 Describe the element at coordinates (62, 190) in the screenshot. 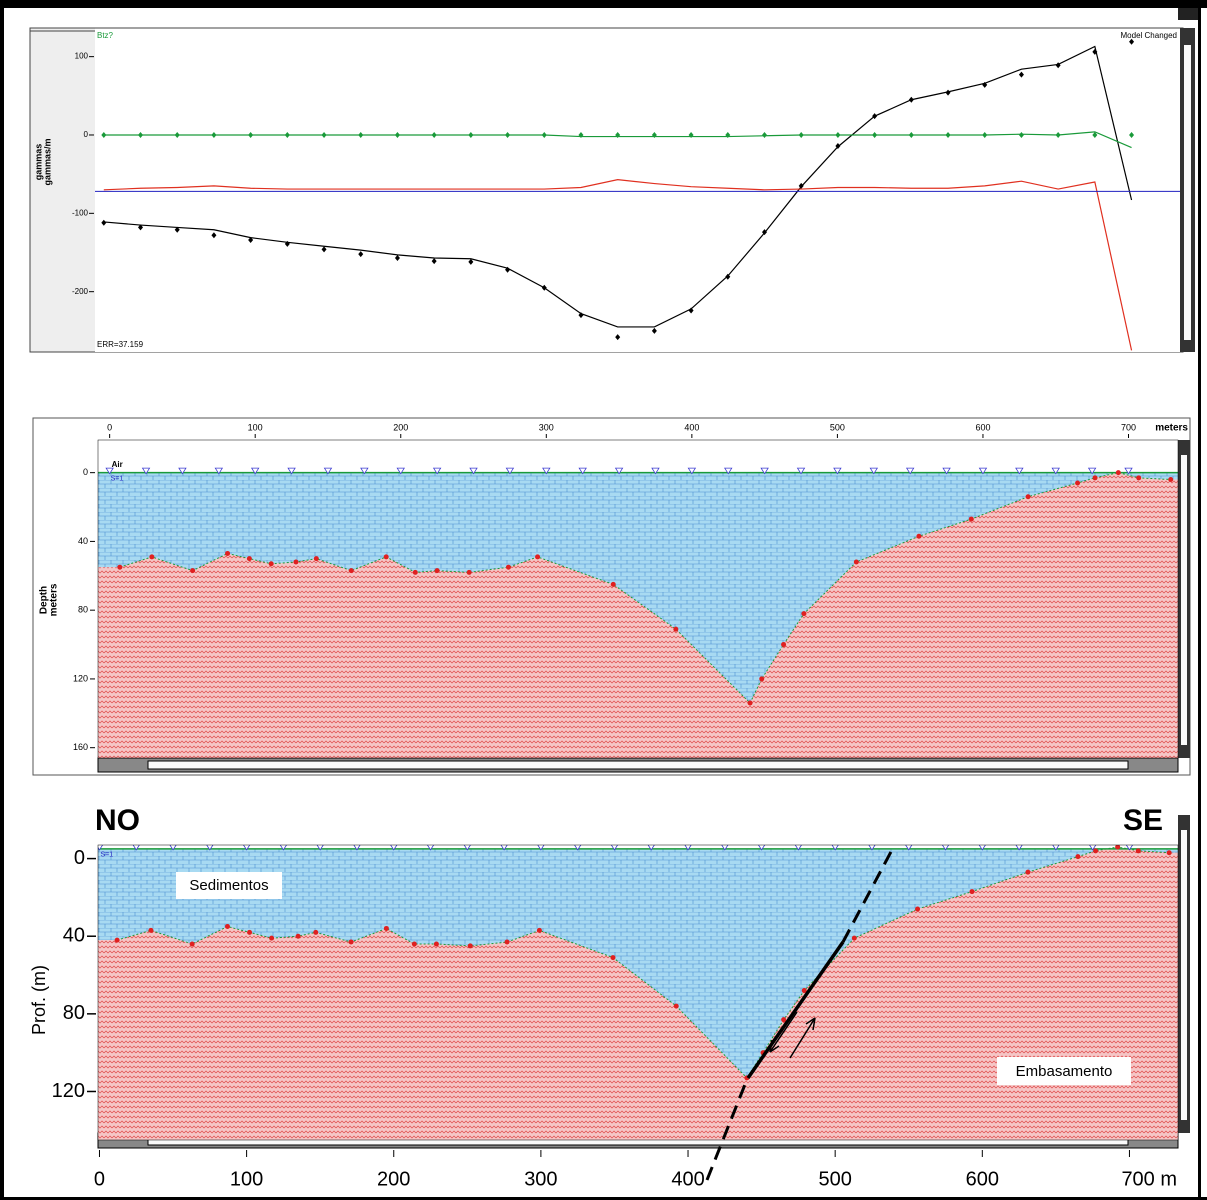

I see `axis-margin` at that location.